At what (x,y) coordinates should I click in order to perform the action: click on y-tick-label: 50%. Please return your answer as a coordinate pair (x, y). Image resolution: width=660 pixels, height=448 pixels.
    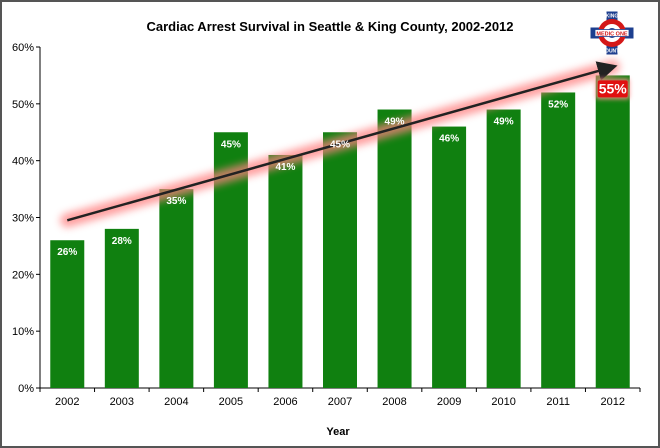
    Looking at the image, I should click on (23, 105).